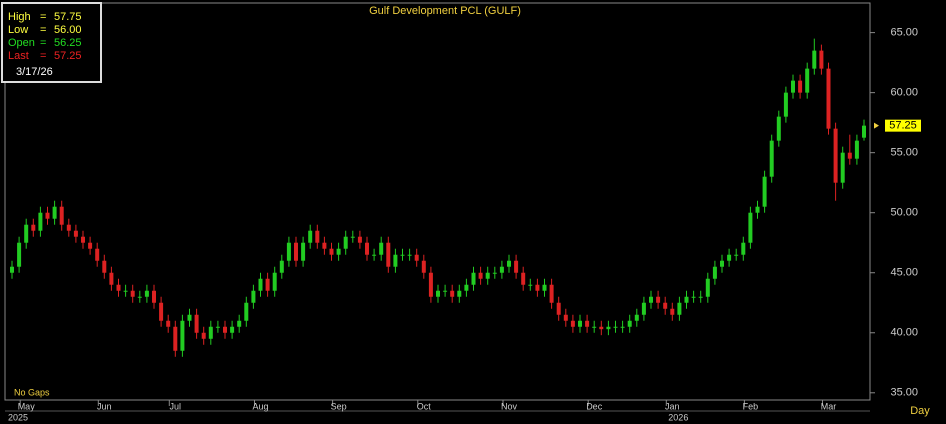 The height and width of the screenshot is (424, 946). What do you see at coordinates (672, 406) in the screenshot?
I see `x-tick-label: Jan` at bounding box center [672, 406].